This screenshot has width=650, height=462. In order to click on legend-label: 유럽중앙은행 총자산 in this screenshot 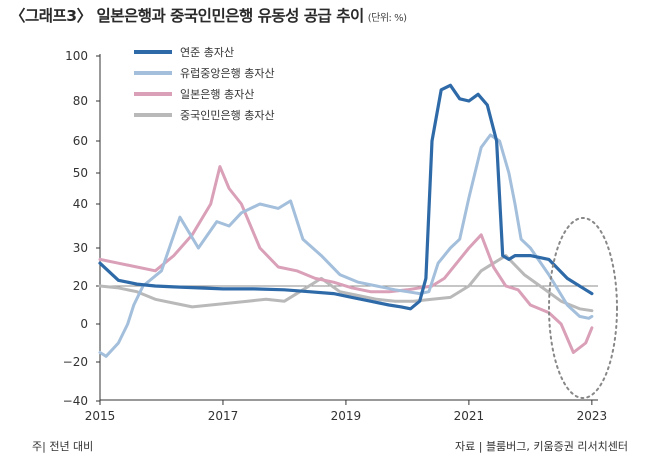, I will do `click(227, 73)`.